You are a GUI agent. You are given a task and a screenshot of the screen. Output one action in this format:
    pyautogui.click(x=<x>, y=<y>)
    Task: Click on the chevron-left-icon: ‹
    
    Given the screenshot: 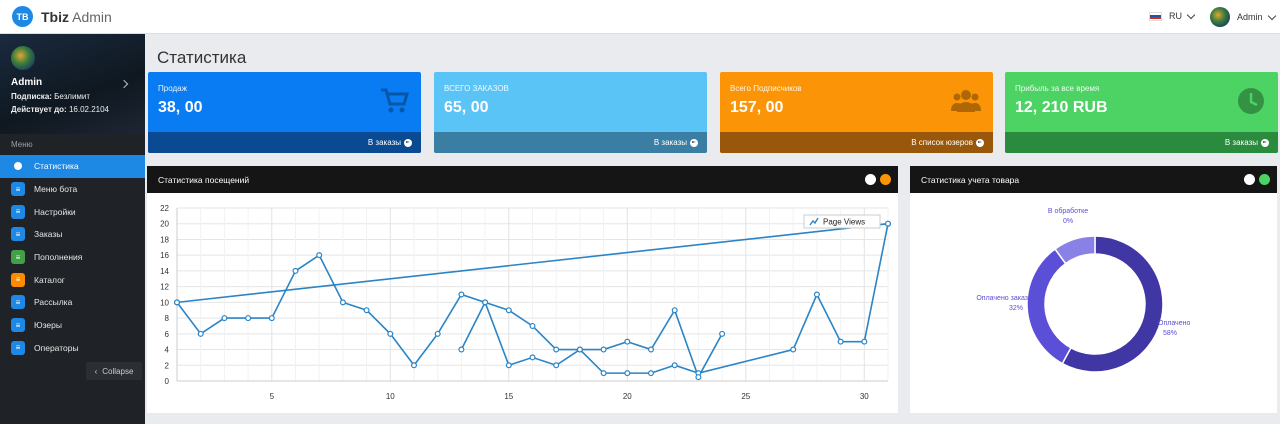 What is the action you would take?
    pyautogui.click(x=96, y=371)
    